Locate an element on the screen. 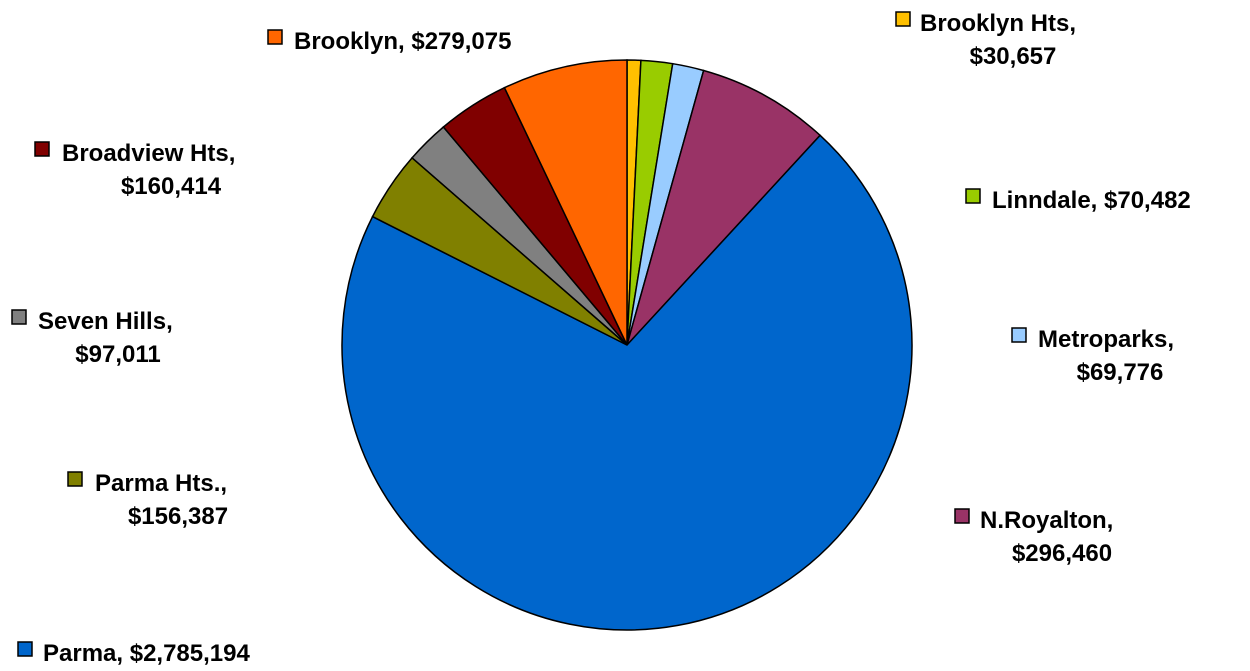 The width and height of the screenshot is (1250, 671). label-parma: Parma, $2,785,194 is located at coordinates (133, 653).